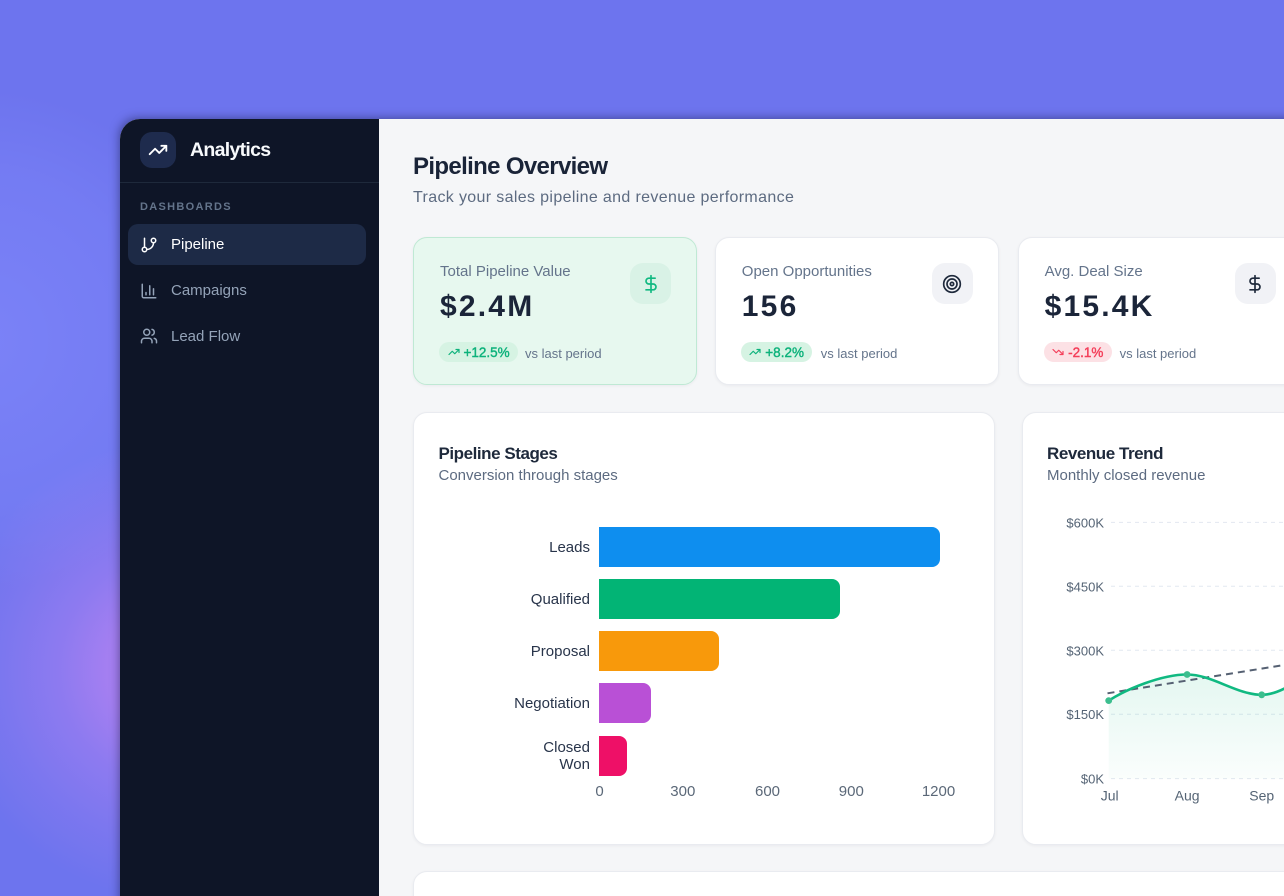 This screenshot has height=896, width=1284. Describe the element at coordinates (1085, 522) in the screenshot. I see `svg-text: $600K` at that location.